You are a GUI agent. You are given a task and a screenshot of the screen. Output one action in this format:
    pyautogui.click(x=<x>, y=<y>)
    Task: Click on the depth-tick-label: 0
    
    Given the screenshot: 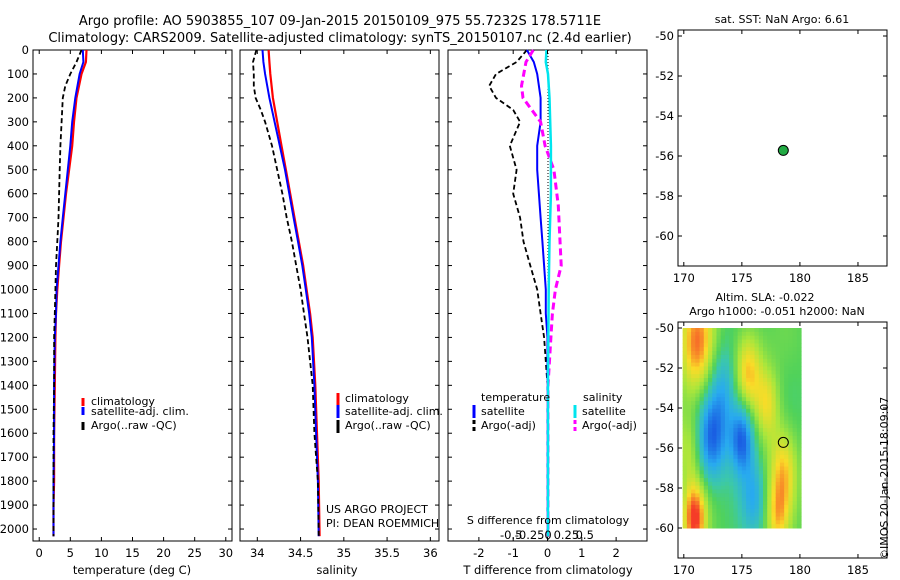 What is the action you would take?
    pyautogui.click(x=25, y=50)
    